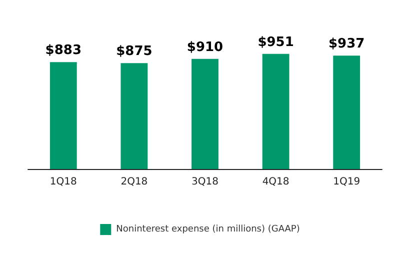  What do you see at coordinates (205, 47) in the screenshot?
I see `data-label: $910` at bounding box center [205, 47].